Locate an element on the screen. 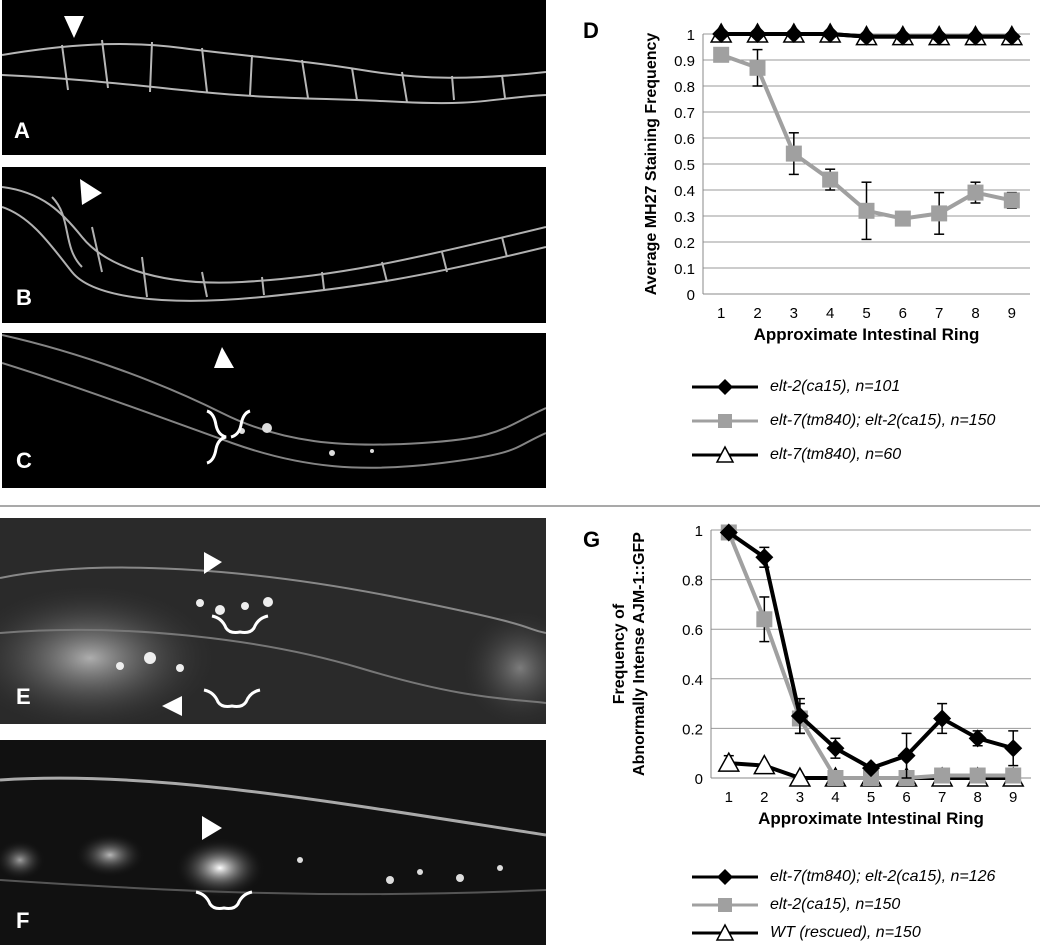 The width and height of the screenshot is (1050, 948). legend-label: elt-7(tm840), n=60 is located at coordinates (836, 454).